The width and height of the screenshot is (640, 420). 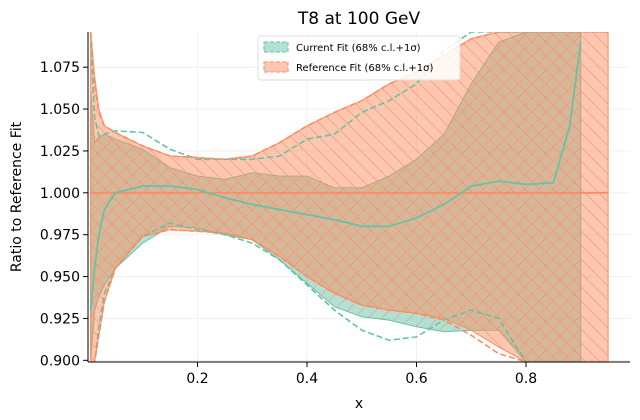 What do you see at coordinates (361, 374) in the screenshot?
I see `x-ticks: 0.2 0.4 0.6 0.8` at bounding box center [361, 374].